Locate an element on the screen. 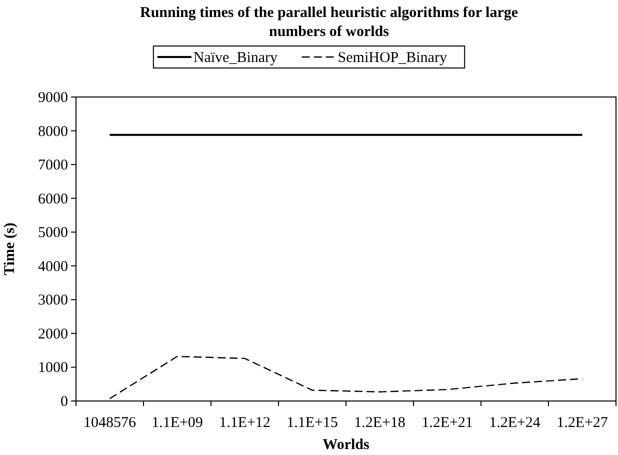 Image resolution: width=618 pixels, height=455 pixels. y-tick-label: 8000 is located at coordinates (53, 132).